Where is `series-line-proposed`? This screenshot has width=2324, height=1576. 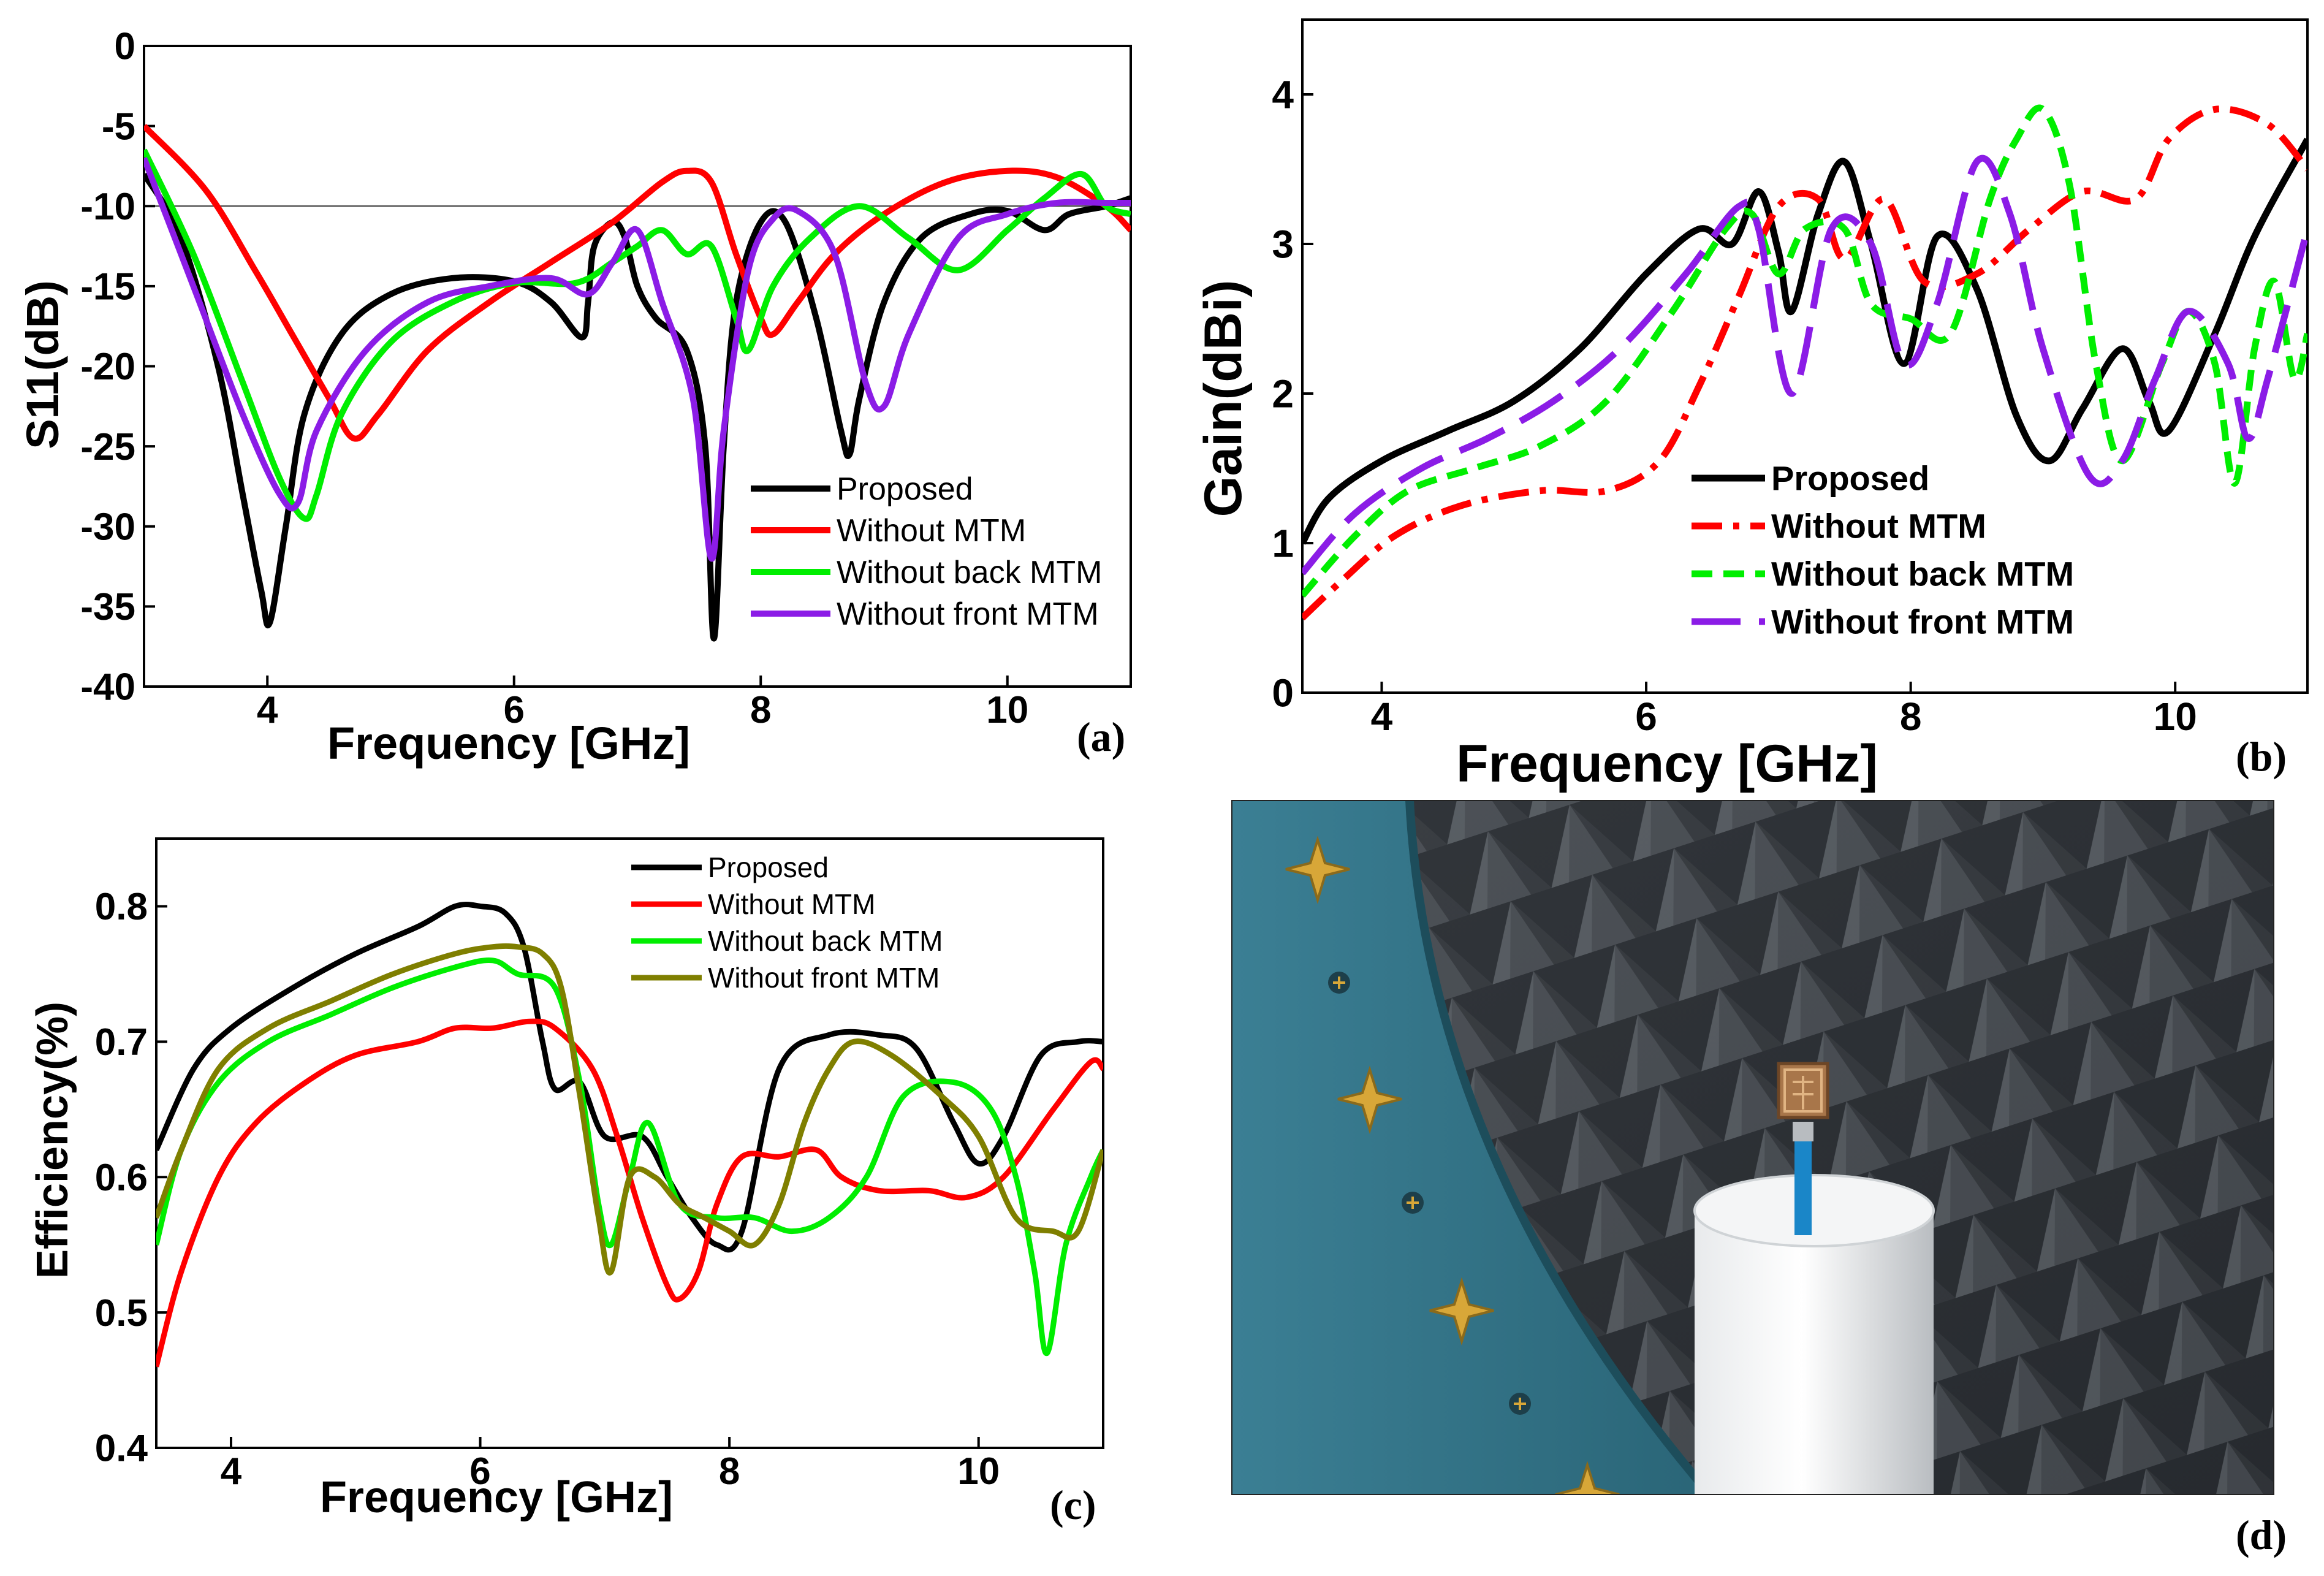 series-line-proposed is located at coordinates (638, 407).